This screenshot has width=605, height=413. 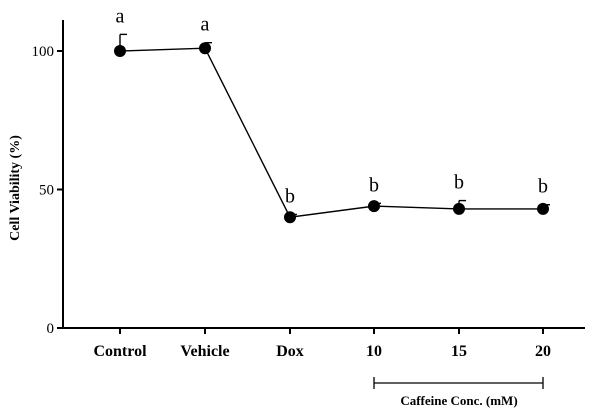 I want to click on y-tick-label: 50, so click(x=46, y=191).